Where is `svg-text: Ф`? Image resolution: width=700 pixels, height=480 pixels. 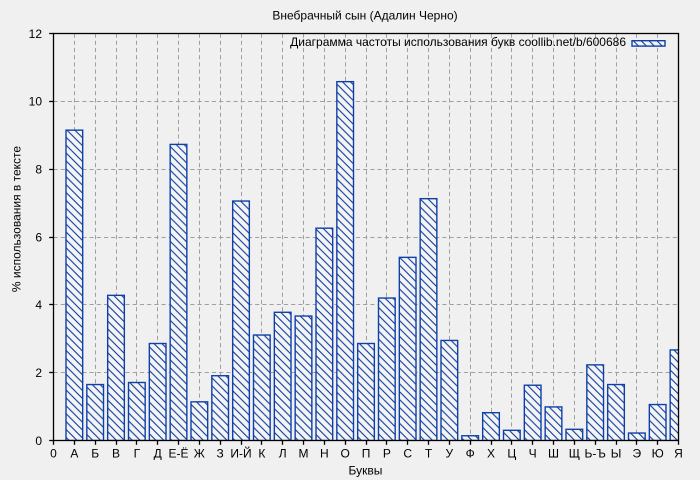 svg-text: Ф is located at coordinates (470, 454).